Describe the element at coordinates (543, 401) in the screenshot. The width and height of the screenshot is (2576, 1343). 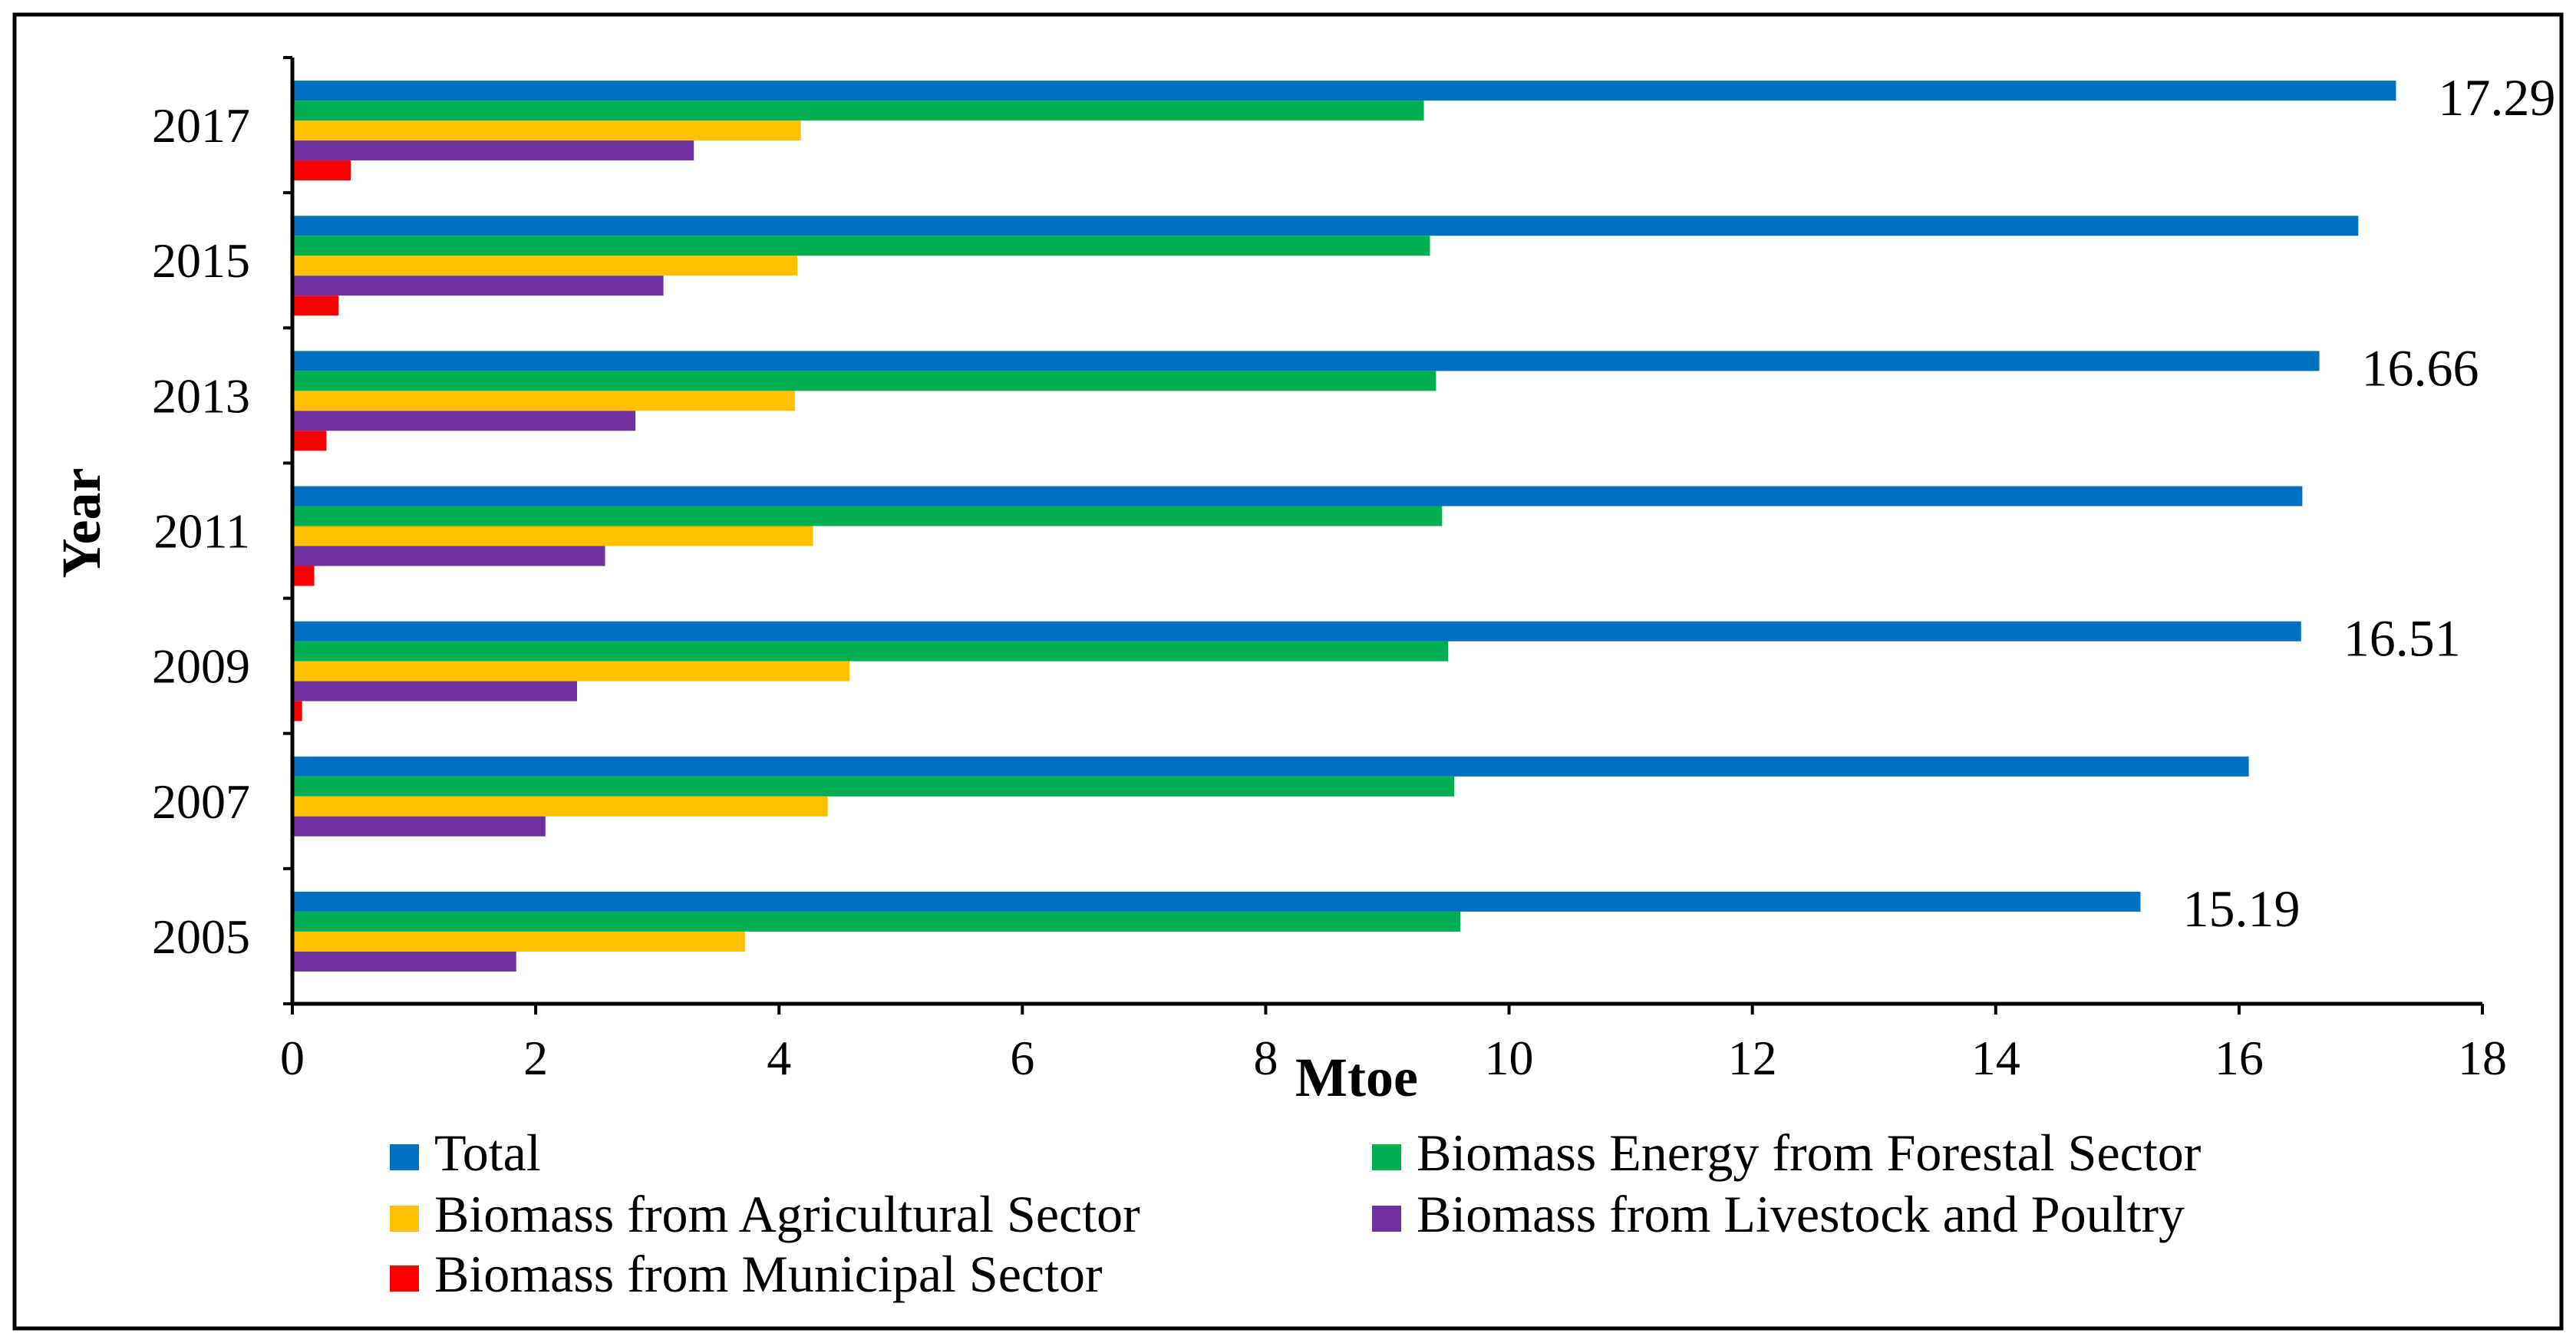
I see `bar-2013-biomass-from-agricultural-sector` at that location.